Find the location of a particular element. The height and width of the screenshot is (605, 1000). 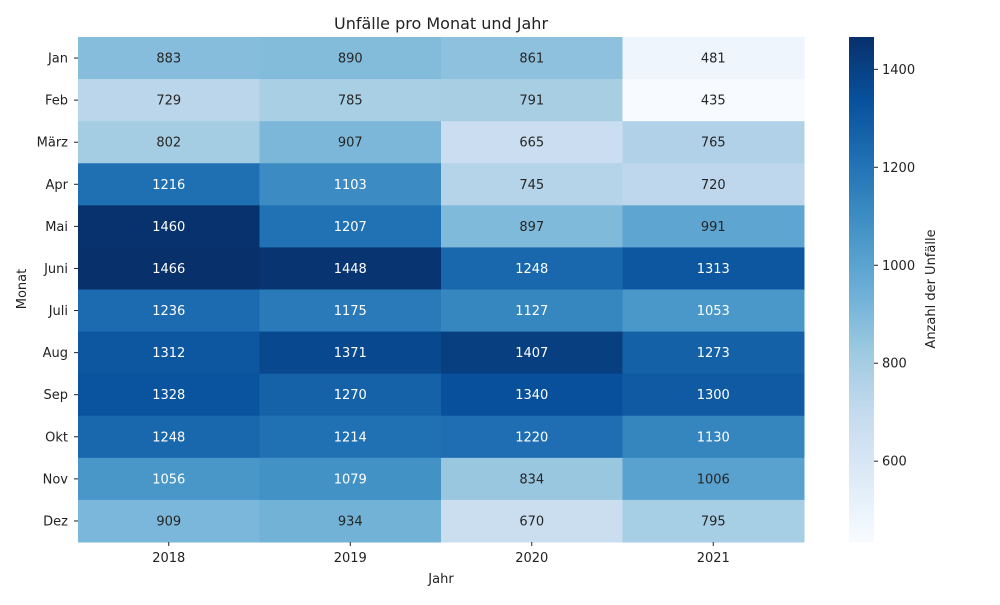

cell-value-label: 897 is located at coordinates (531, 227).